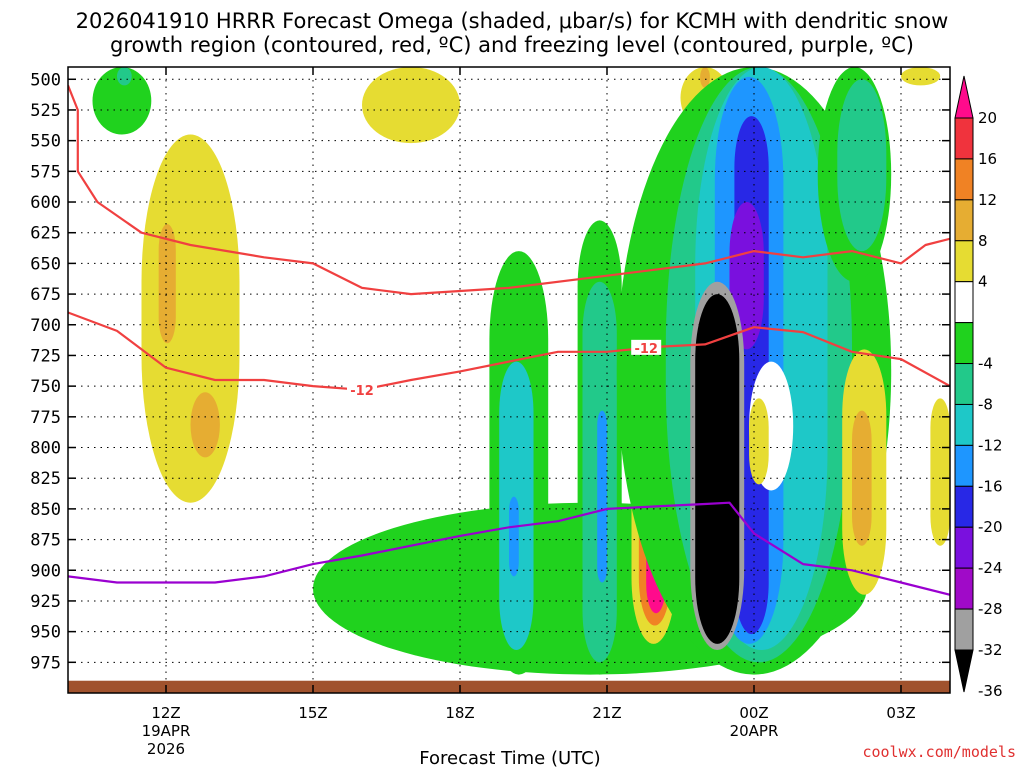  What do you see at coordinates (990, 568) in the screenshot?
I see `colorbar-tick-label: -24` at bounding box center [990, 568].